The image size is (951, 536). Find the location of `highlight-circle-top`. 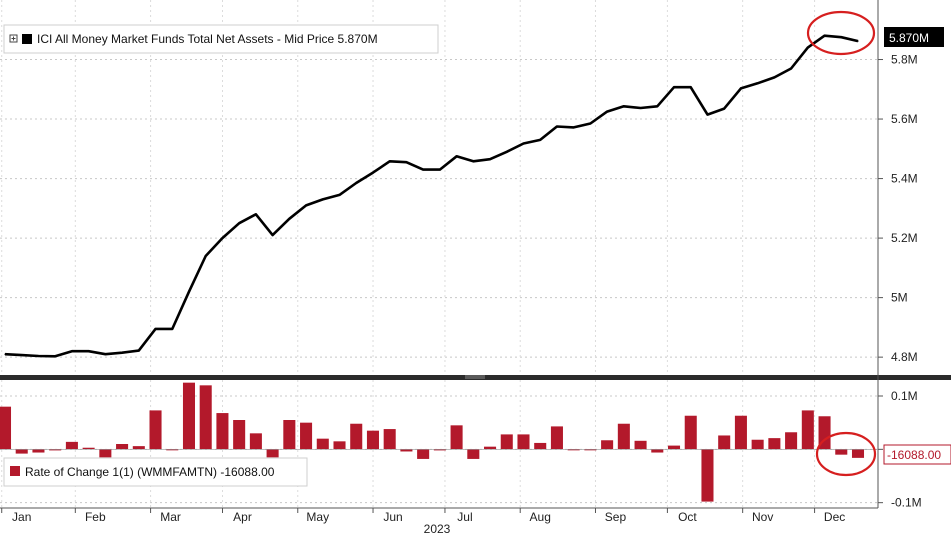

highlight-circle-top is located at coordinates (841, 33).